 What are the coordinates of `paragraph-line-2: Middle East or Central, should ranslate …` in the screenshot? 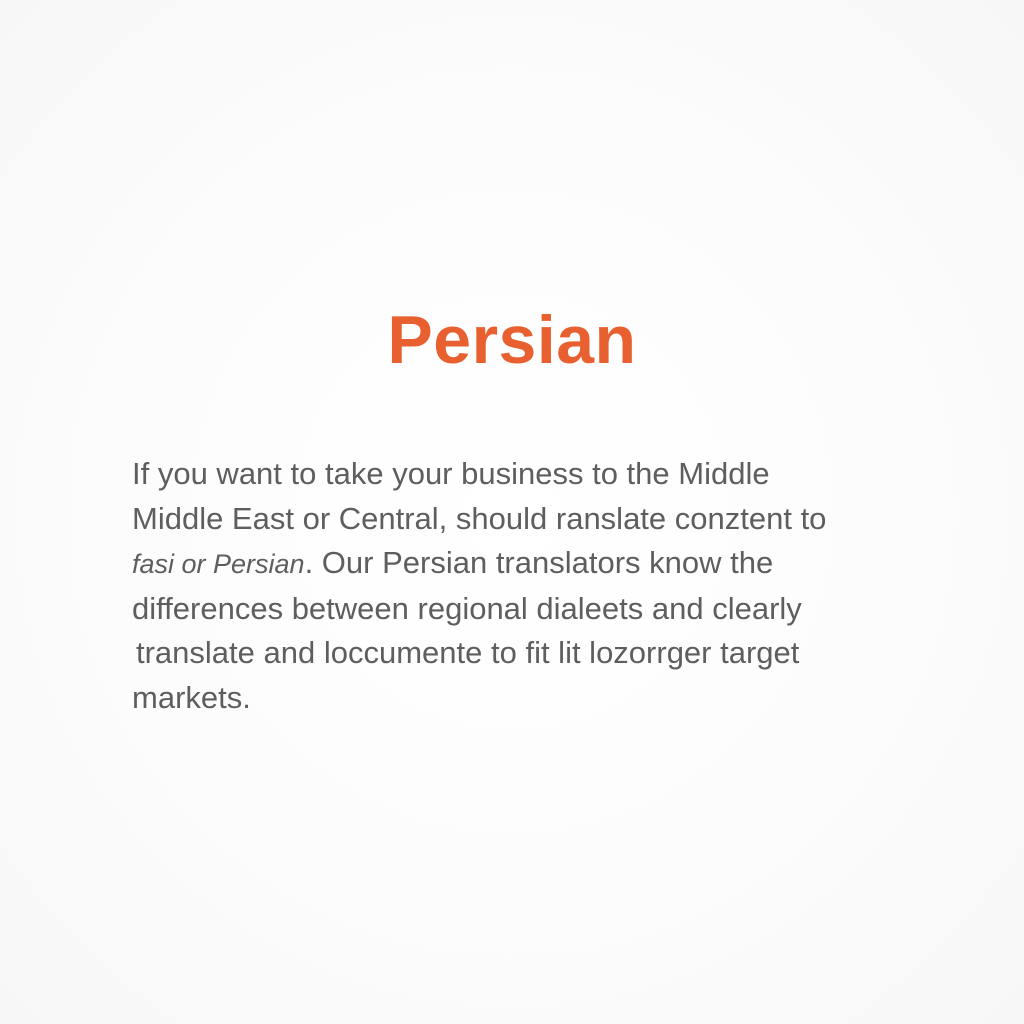 It's located at (479, 518).